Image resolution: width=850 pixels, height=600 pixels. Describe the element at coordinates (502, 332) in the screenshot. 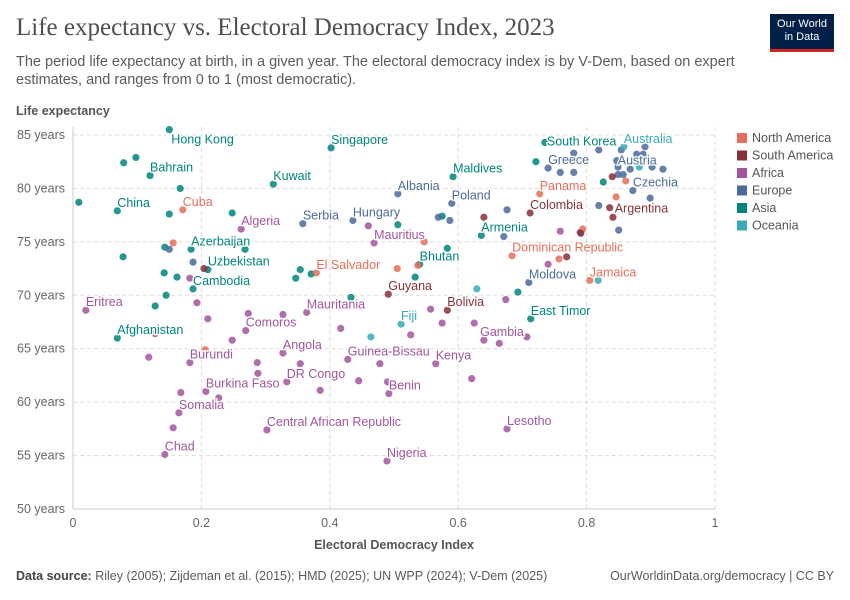

I see `point-label: Gambia` at that location.